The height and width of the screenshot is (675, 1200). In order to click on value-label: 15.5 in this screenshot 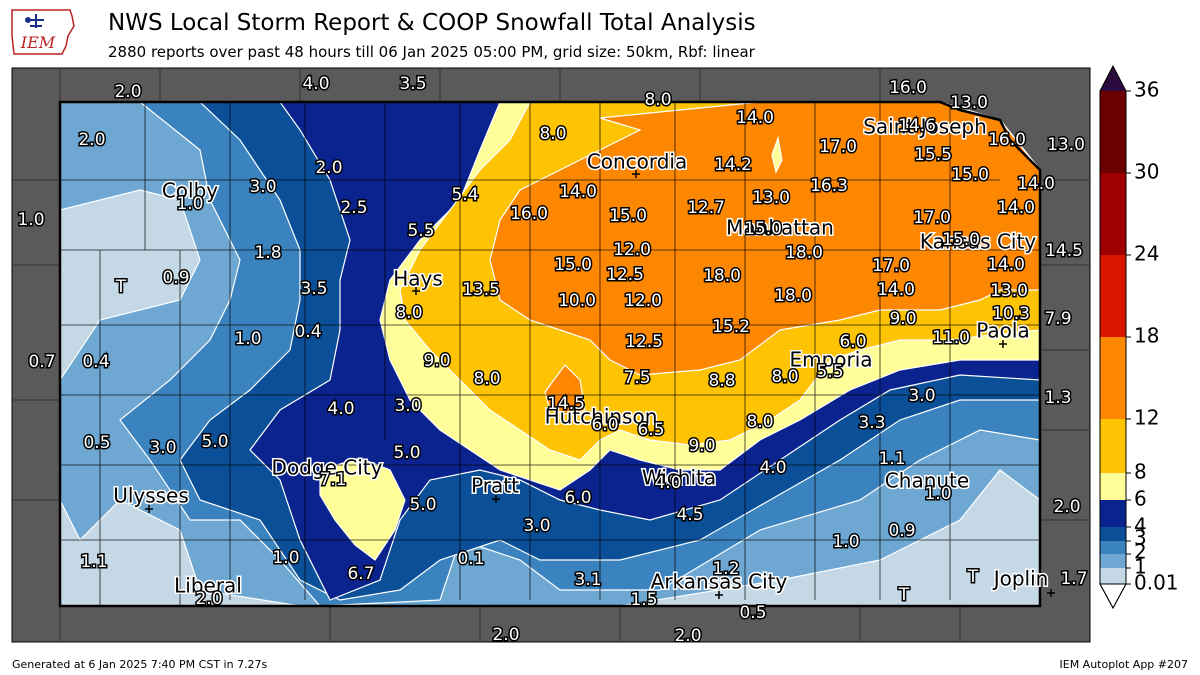, I will do `click(933, 155)`.